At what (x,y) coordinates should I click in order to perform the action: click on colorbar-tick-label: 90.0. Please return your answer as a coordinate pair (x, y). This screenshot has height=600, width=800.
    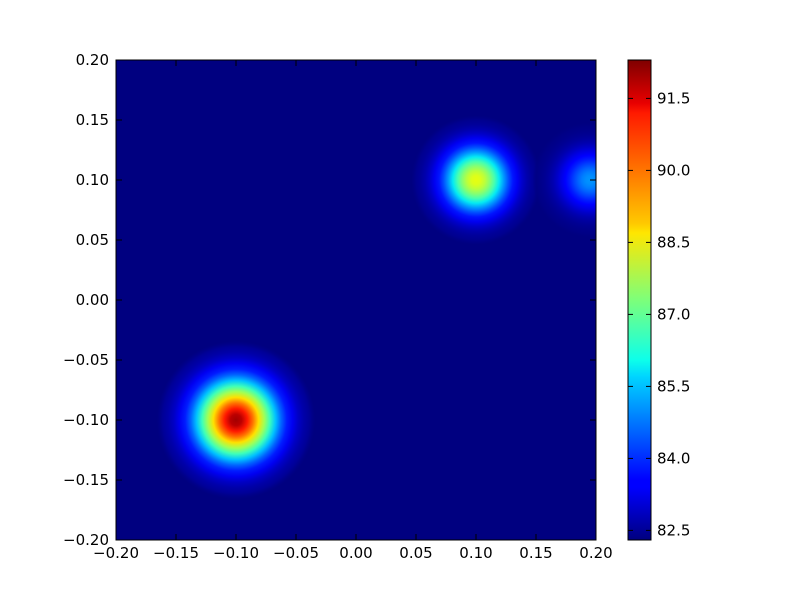
    Looking at the image, I should click on (673, 170).